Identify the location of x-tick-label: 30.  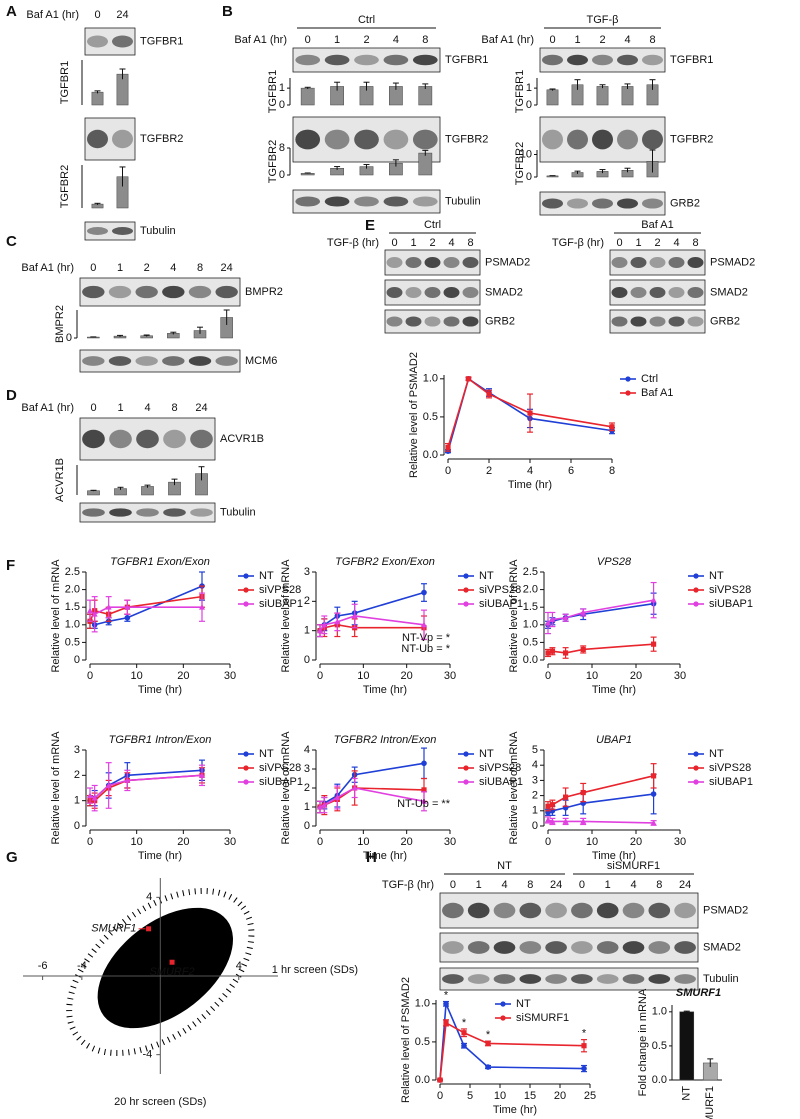
(680, 842).